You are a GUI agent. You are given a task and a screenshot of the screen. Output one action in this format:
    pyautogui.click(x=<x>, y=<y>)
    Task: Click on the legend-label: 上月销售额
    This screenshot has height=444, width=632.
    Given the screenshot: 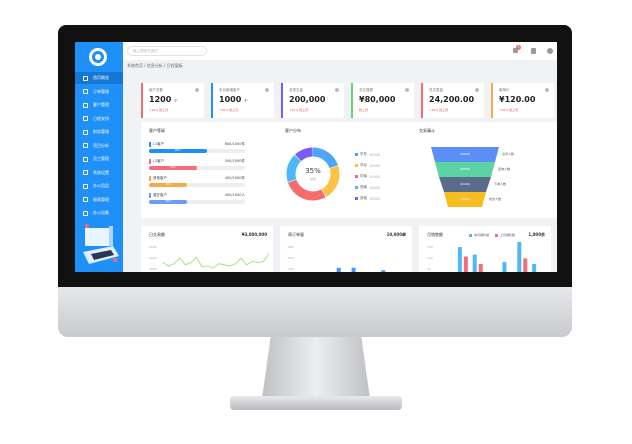 What is the action you would take?
    pyautogui.click(x=508, y=235)
    